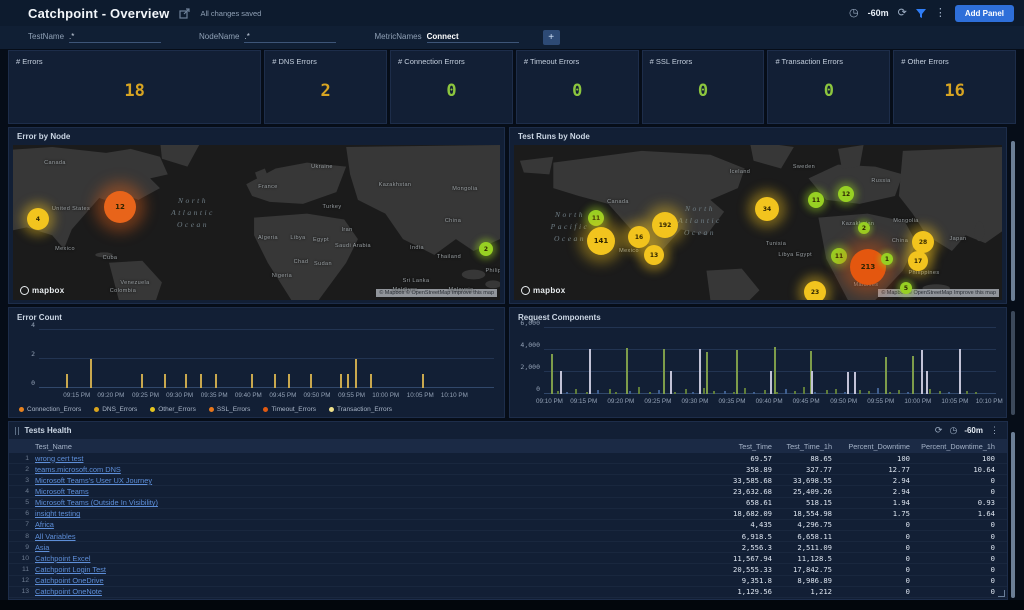 This screenshot has height=610, width=1024. I want to click on table-time-range: -60m, so click(973, 430).